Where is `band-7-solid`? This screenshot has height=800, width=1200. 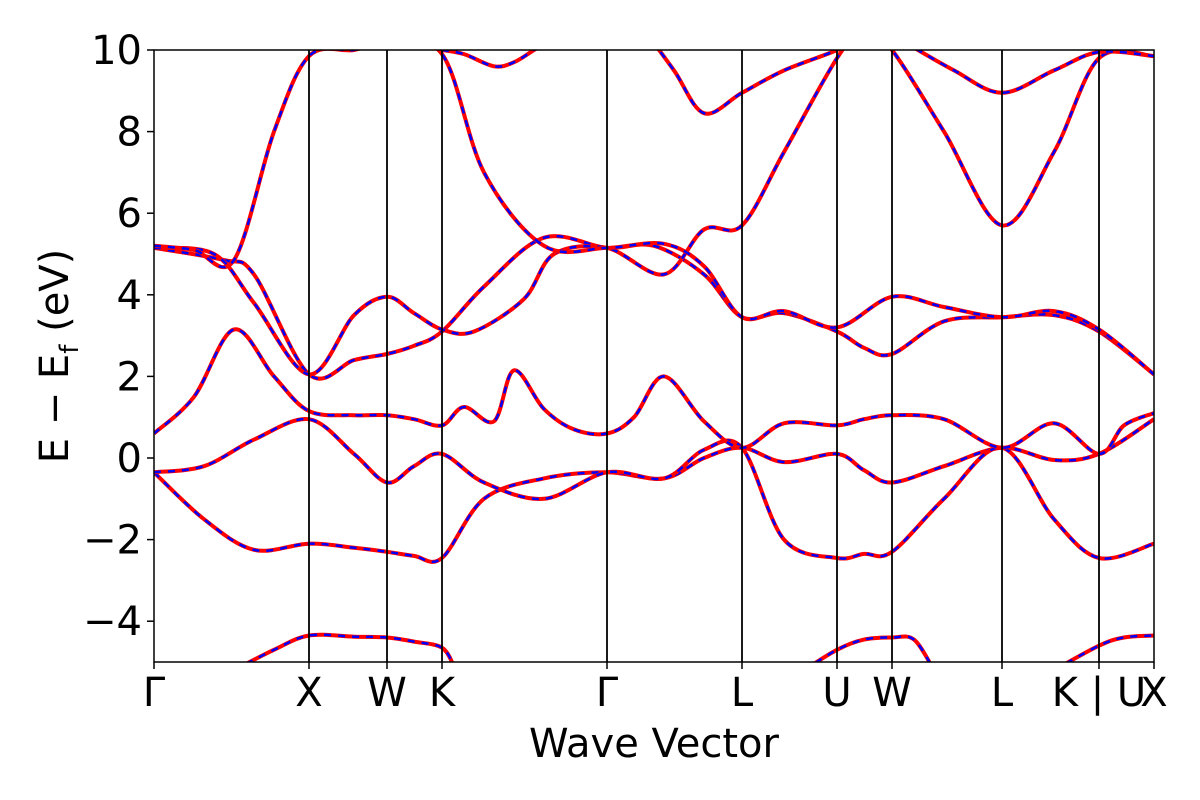 band-7-solid is located at coordinates (749, 83).